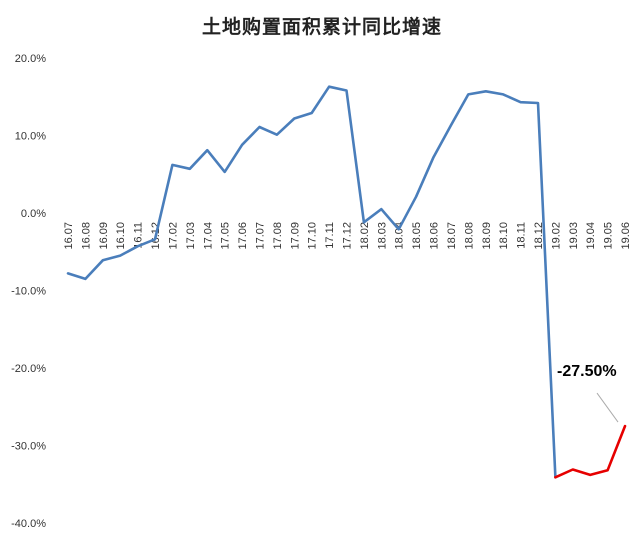 The image size is (644, 536). What do you see at coordinates (587, 371) in the screenshot?
I see `last-value-annotation: -27.50%` at bounding box center [587, 371].